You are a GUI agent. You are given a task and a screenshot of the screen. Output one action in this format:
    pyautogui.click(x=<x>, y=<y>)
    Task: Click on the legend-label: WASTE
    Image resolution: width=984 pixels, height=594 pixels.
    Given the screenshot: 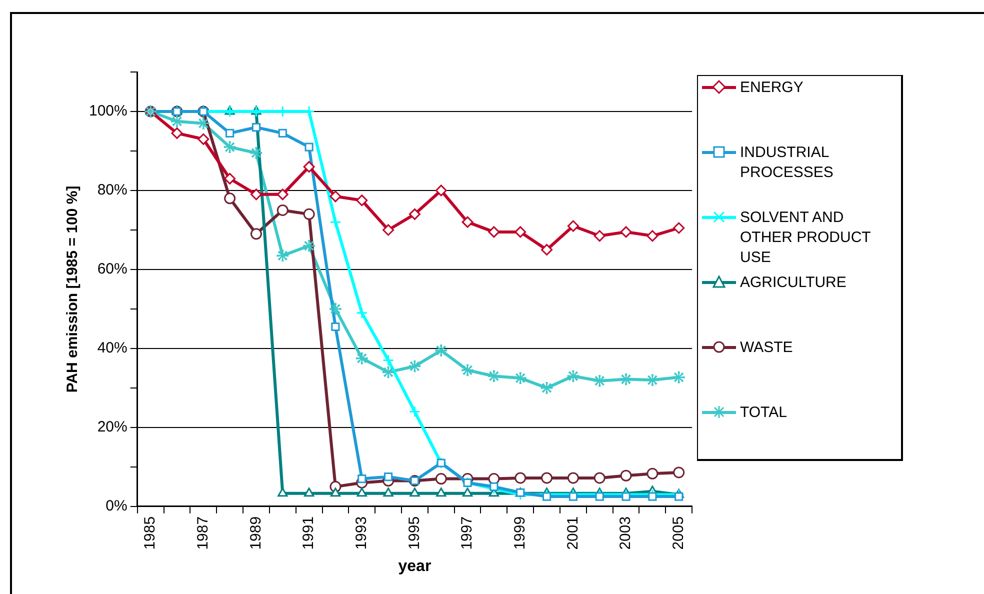 What is the action you would take?
    pyautogui.click(x=766, y=348)
    